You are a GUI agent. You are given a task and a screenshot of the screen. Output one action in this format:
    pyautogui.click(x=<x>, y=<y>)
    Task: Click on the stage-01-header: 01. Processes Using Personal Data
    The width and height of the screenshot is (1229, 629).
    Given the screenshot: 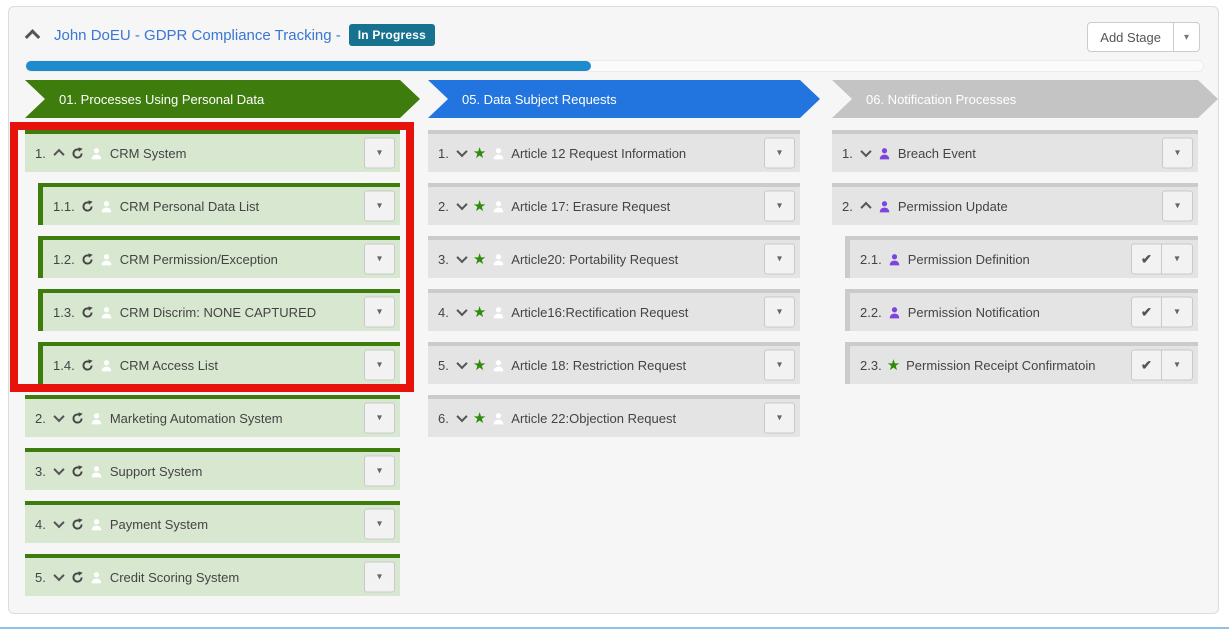 What is the action you would take?
    pyautogui.click(x=222, y=99)
    